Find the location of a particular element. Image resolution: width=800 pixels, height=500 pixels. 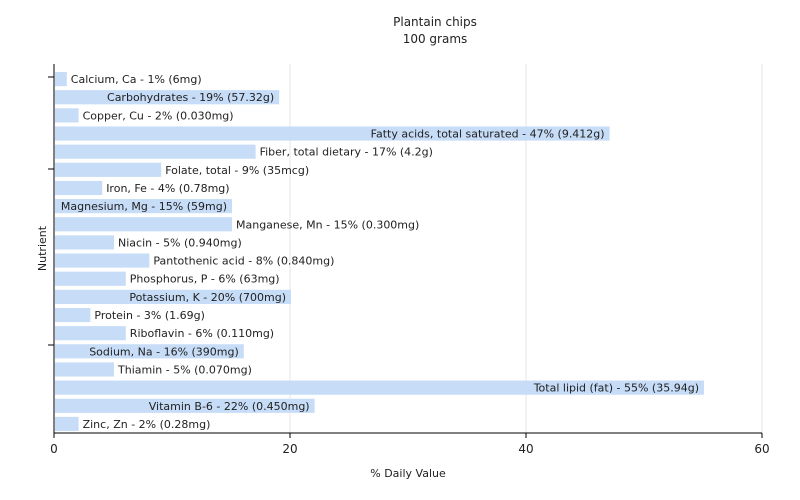

bar-label-13: Protein - 3% (1.69g) is located at coordinates (149, 315).